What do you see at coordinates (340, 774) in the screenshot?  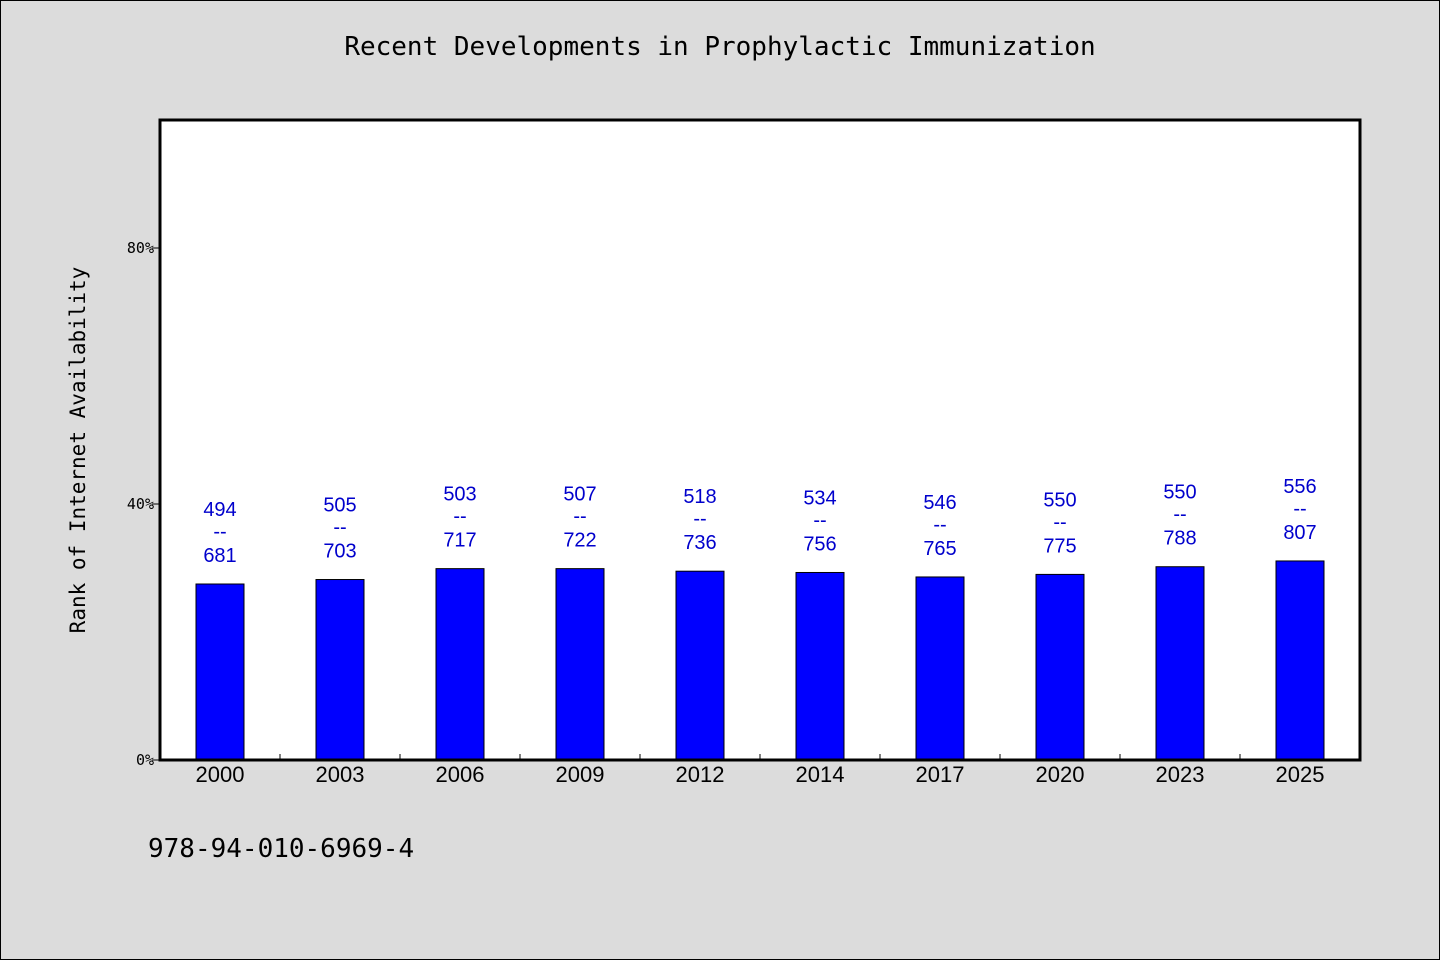 I see `x-tick-label-2003: 2003` at bounding box center [340, 774].